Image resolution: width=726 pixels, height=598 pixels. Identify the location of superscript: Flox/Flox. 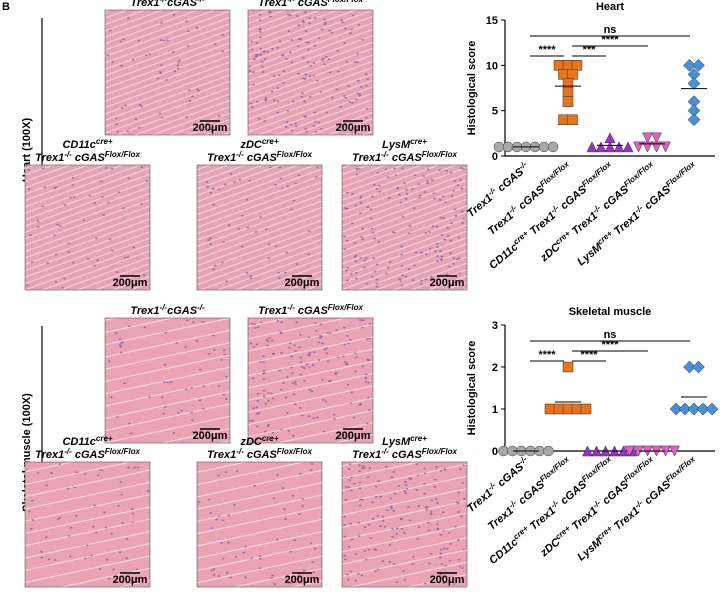
(123, 451).